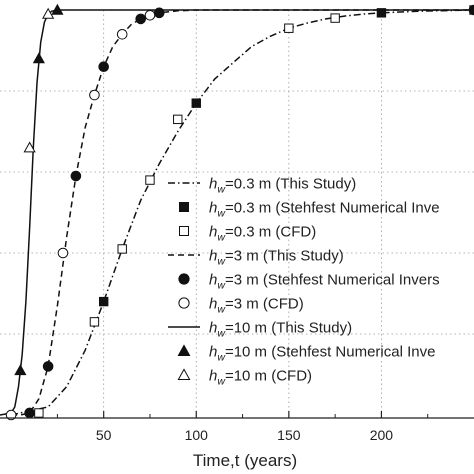 This screenshot has width=474, height=474. Describe the element at coordinates (197, 435) in the screenshot. I see `x-tick-label: 100` at that location.